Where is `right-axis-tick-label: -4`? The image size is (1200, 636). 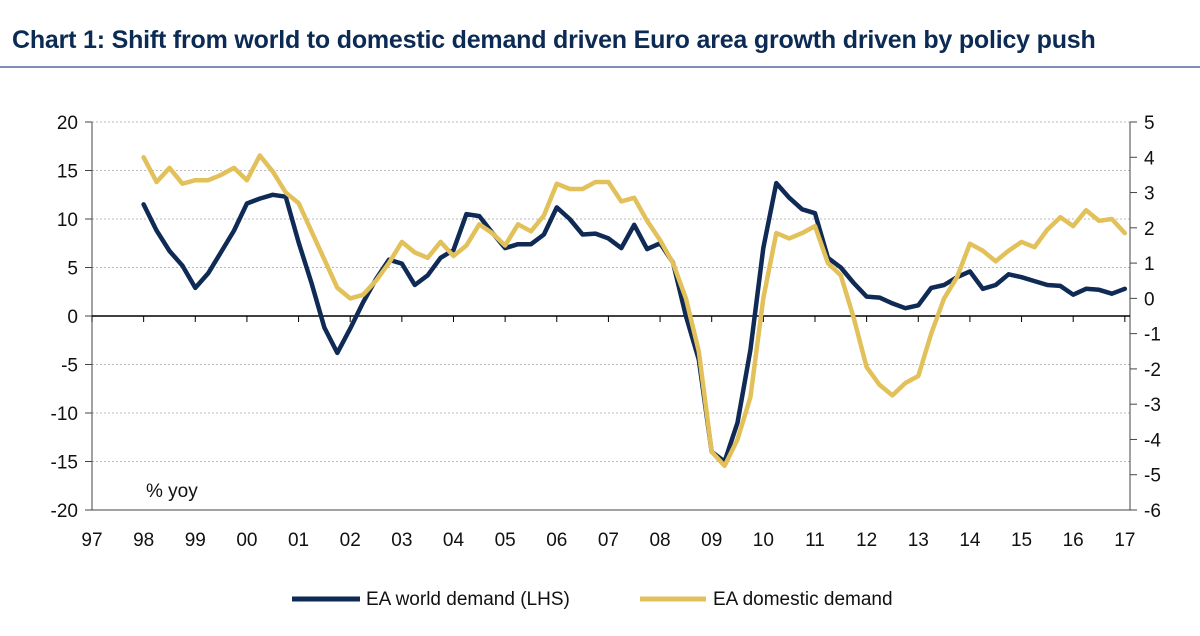
right-axis-tick-label: -4 is located at coordinates (1152, 440).